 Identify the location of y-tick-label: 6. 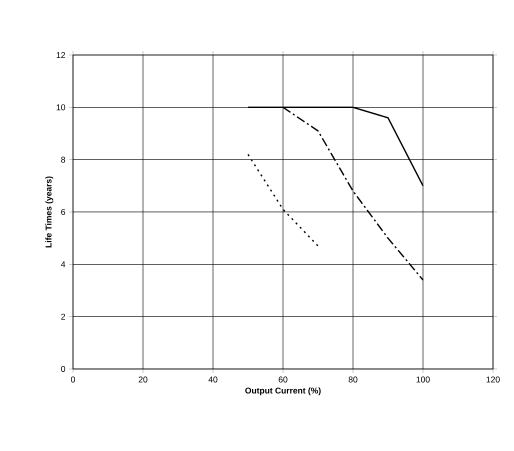
(63, 211).